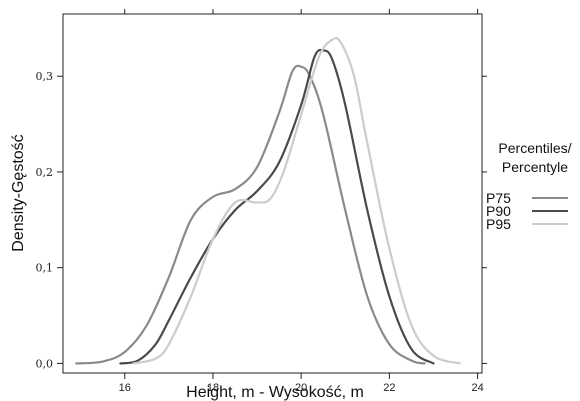 This screenshot has width=580, height=401. What do you see at coordinates (213, 388) in the screenshot?
I see `x-tick-label: 18` at bounding box center [213, 388].